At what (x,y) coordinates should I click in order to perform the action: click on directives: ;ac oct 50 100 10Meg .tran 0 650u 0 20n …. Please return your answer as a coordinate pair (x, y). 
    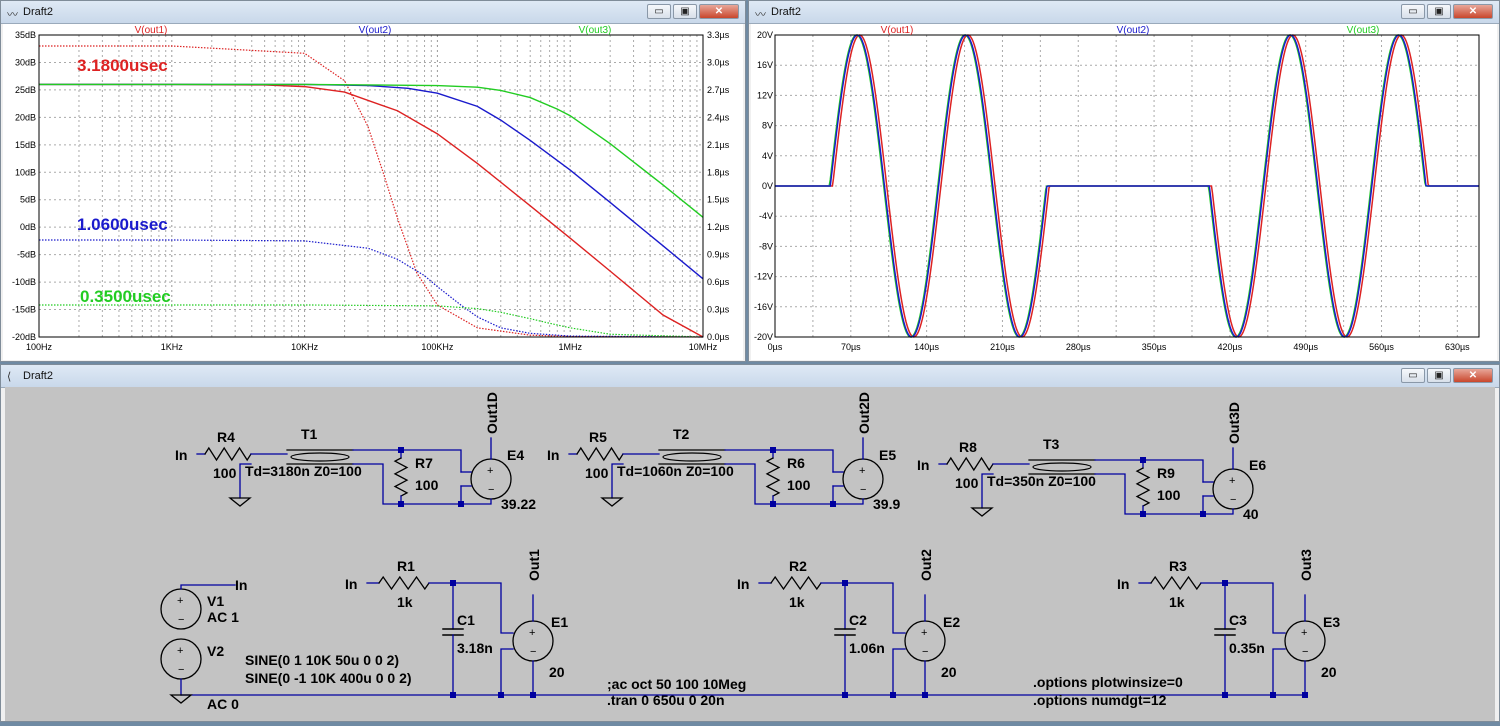
    Looking at the image, I should click on (895, 691).